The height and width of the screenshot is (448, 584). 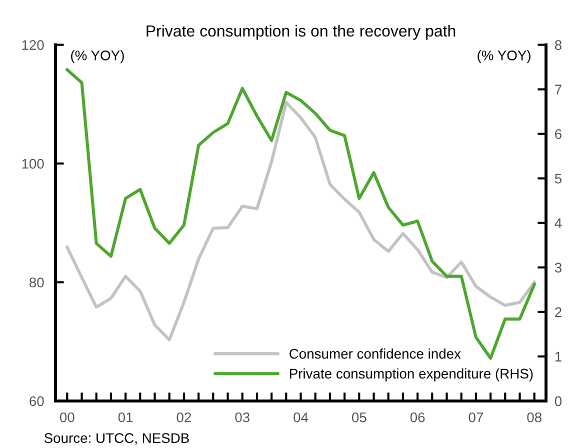 I want to click on x-tick-label: 07, so click(x=475, y=417).